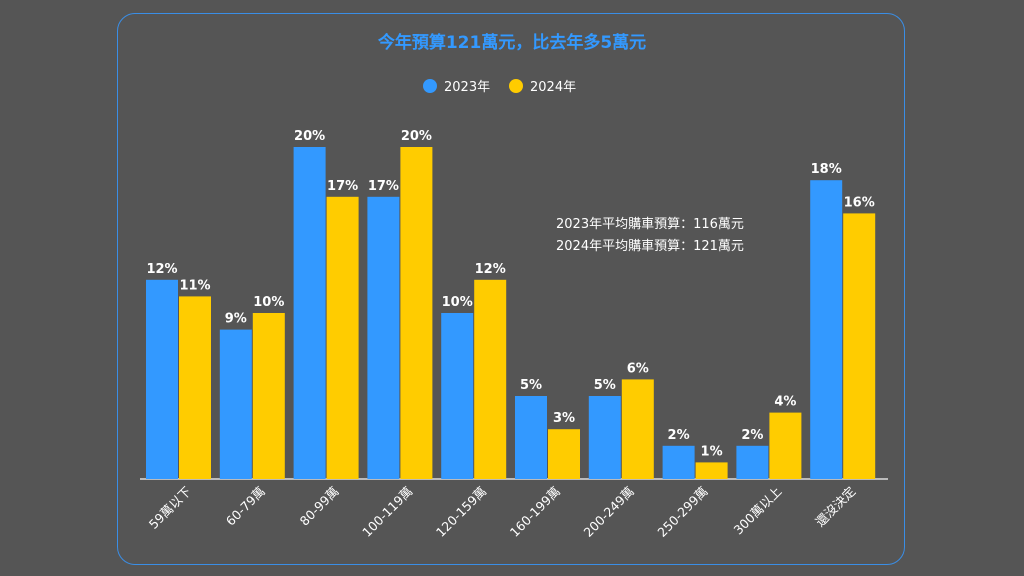 The height and width of the screenshot is (576, 1024). I want to click on data-label-0-2: 20%, so click(309, 136).